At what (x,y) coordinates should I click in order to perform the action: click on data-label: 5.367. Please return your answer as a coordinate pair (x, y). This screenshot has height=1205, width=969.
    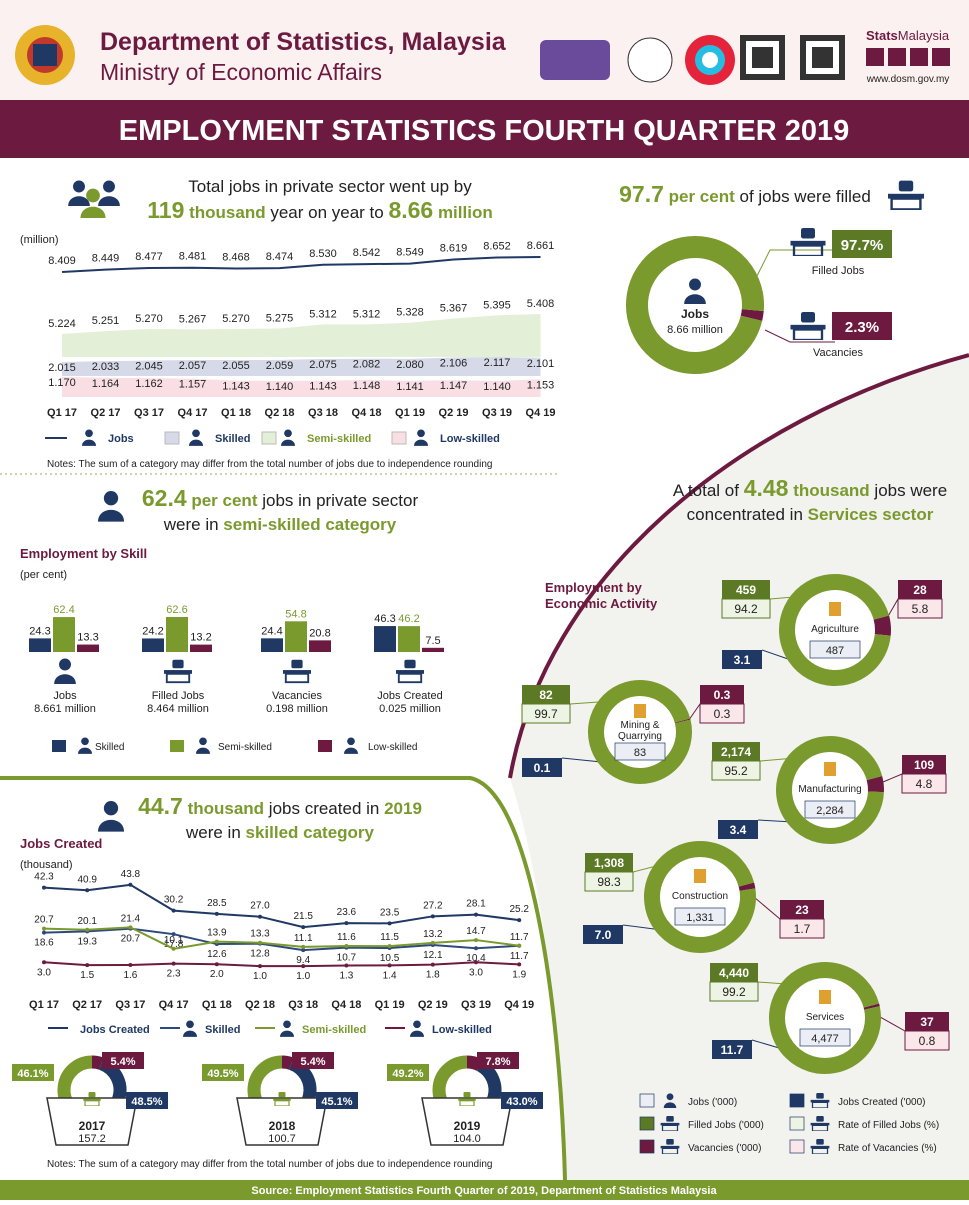
    Looking at the image, I should click on (454, 308).